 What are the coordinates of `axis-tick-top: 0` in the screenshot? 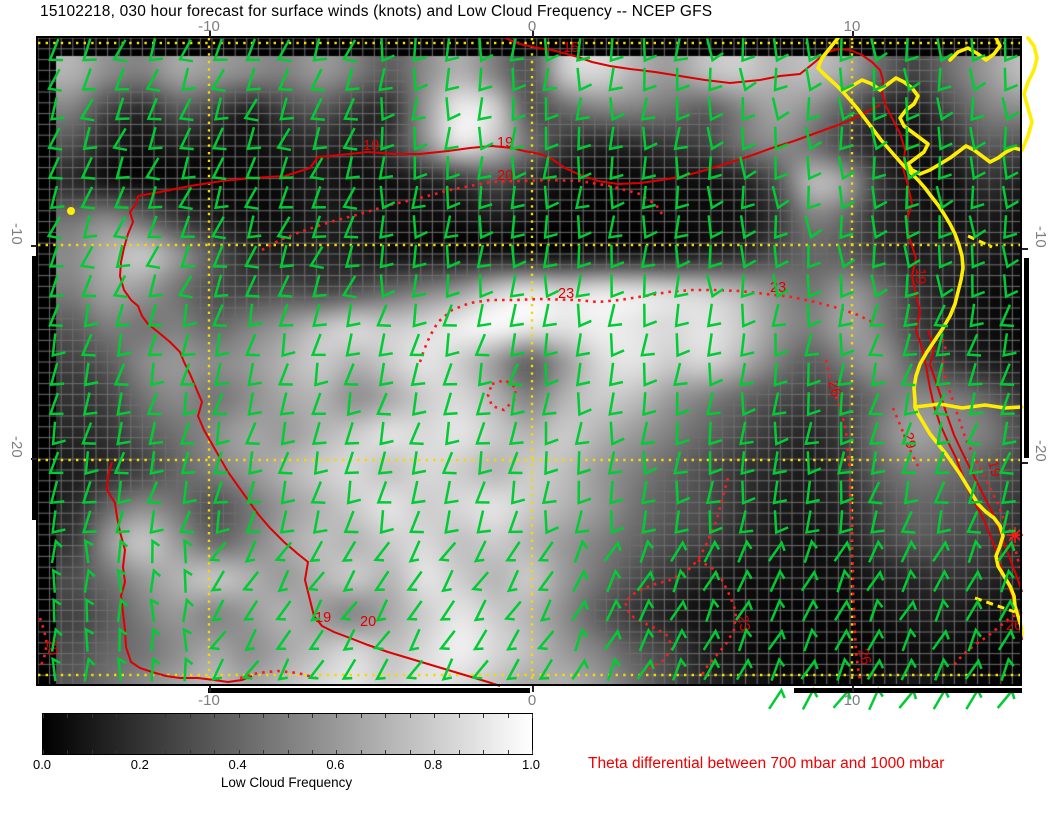 It's located at (532, 26).